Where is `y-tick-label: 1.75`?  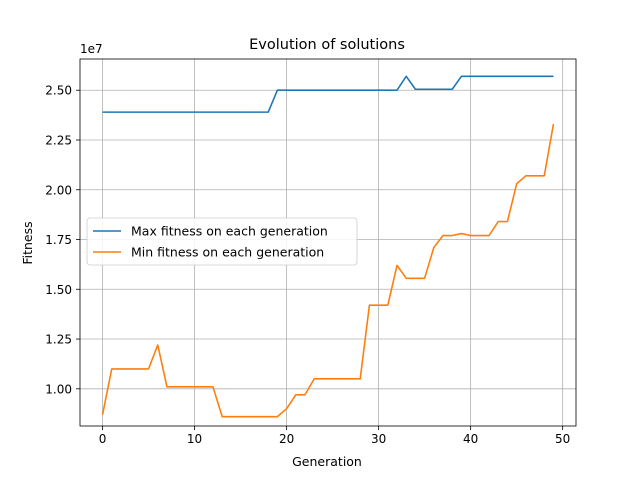 y-tick-label: 1.75 is located at coordinates (58, 240).